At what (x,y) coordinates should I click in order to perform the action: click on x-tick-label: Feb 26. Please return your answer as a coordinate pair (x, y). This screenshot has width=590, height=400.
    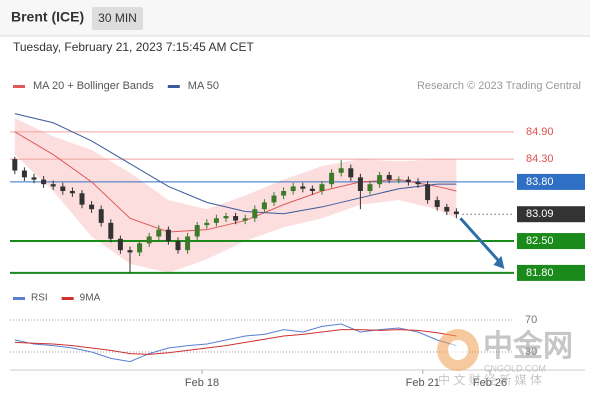
    Looking at the image, I should click on (490, 383).